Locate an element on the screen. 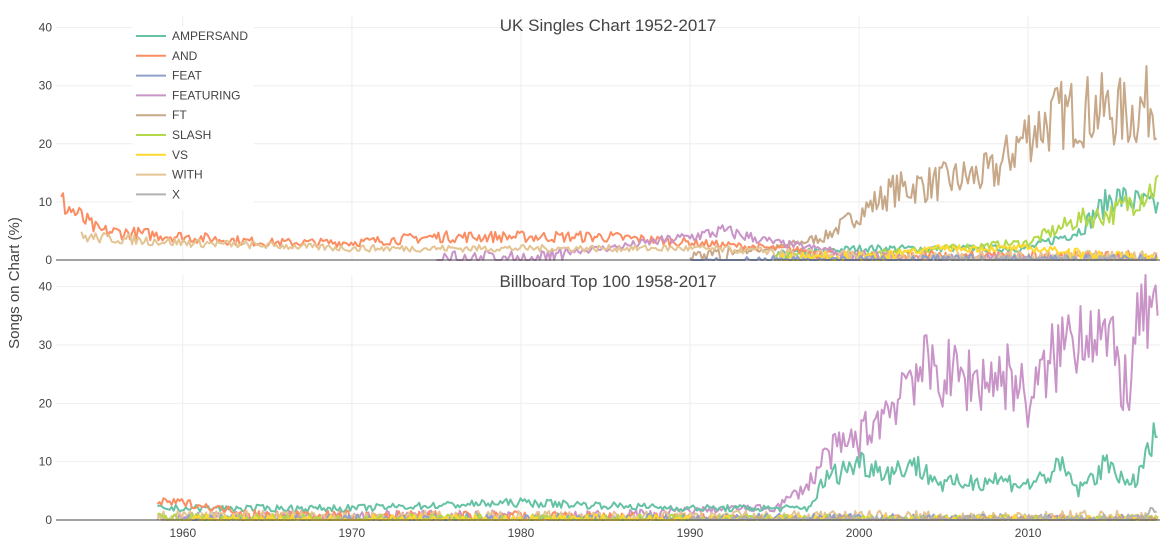 This screenshot has height=546, width=1168. x-tick-label: 2000 is located at coordinates (859, 533).